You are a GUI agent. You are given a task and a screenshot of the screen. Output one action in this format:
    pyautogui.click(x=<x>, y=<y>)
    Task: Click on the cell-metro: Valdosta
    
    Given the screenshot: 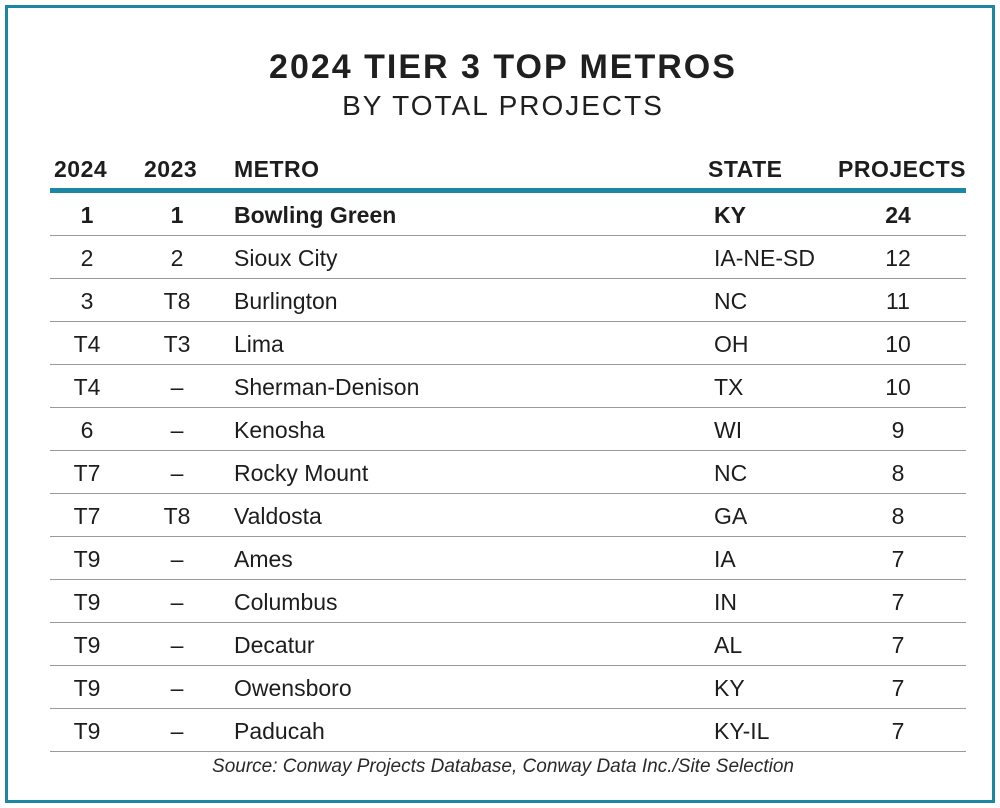 What is the action you would take?
    pyautogui.click(x=278, y=516)
    